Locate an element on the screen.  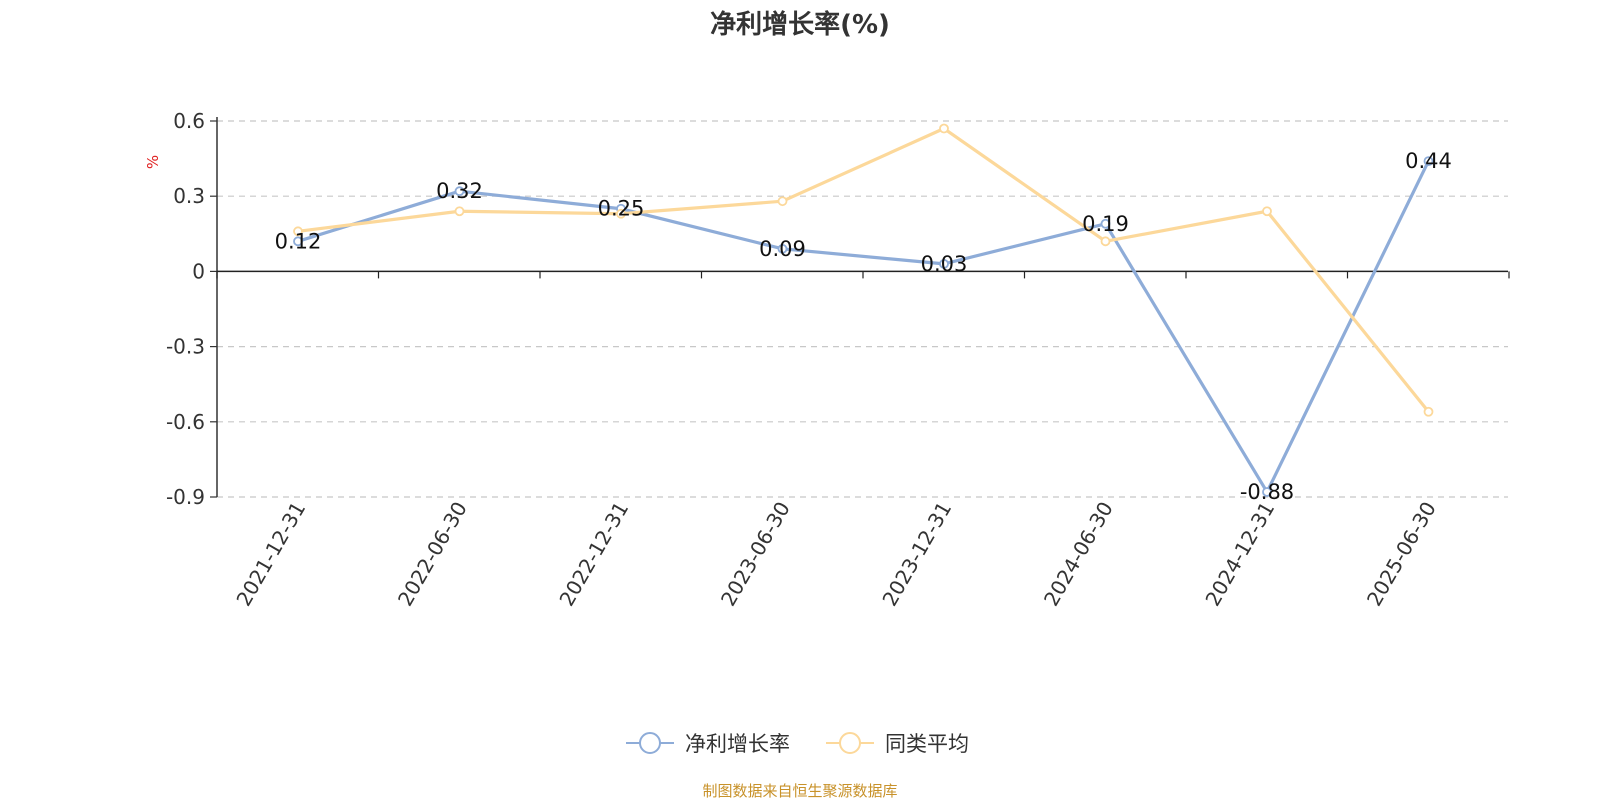
source-note: 制图数据来自恒生聚源数据库 is located at coordinates (800, 791).